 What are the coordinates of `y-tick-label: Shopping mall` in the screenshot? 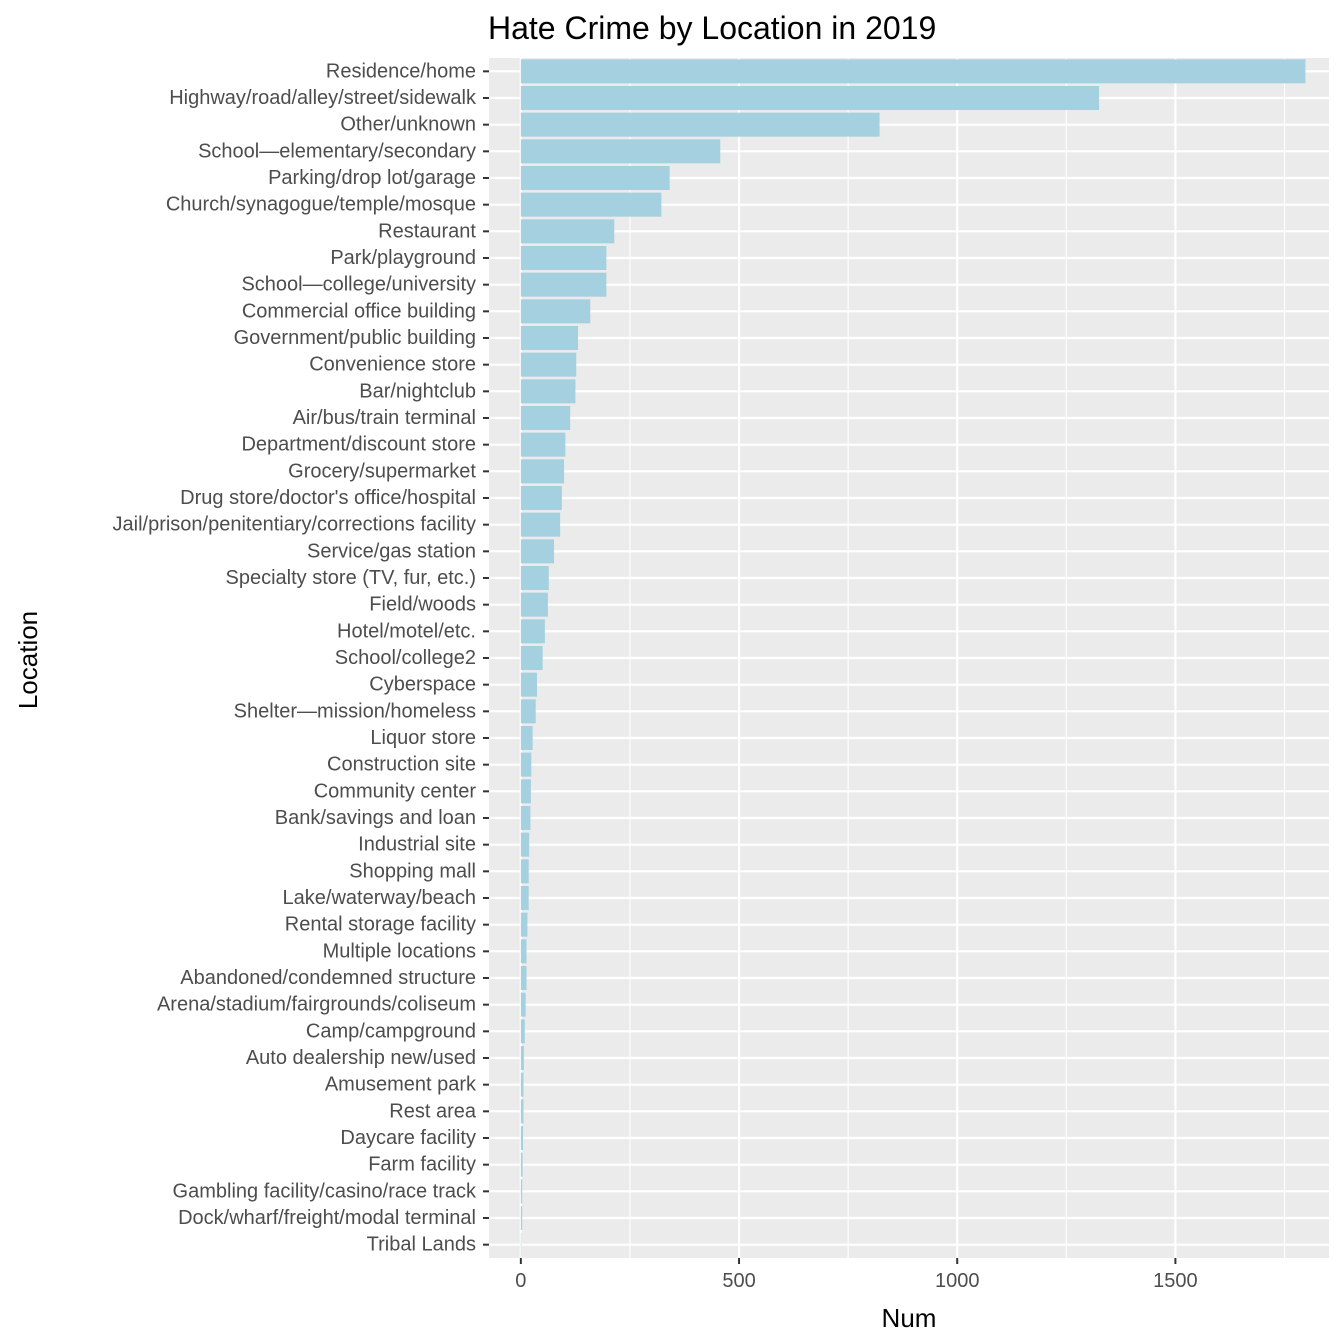 It's located at (412, 871).